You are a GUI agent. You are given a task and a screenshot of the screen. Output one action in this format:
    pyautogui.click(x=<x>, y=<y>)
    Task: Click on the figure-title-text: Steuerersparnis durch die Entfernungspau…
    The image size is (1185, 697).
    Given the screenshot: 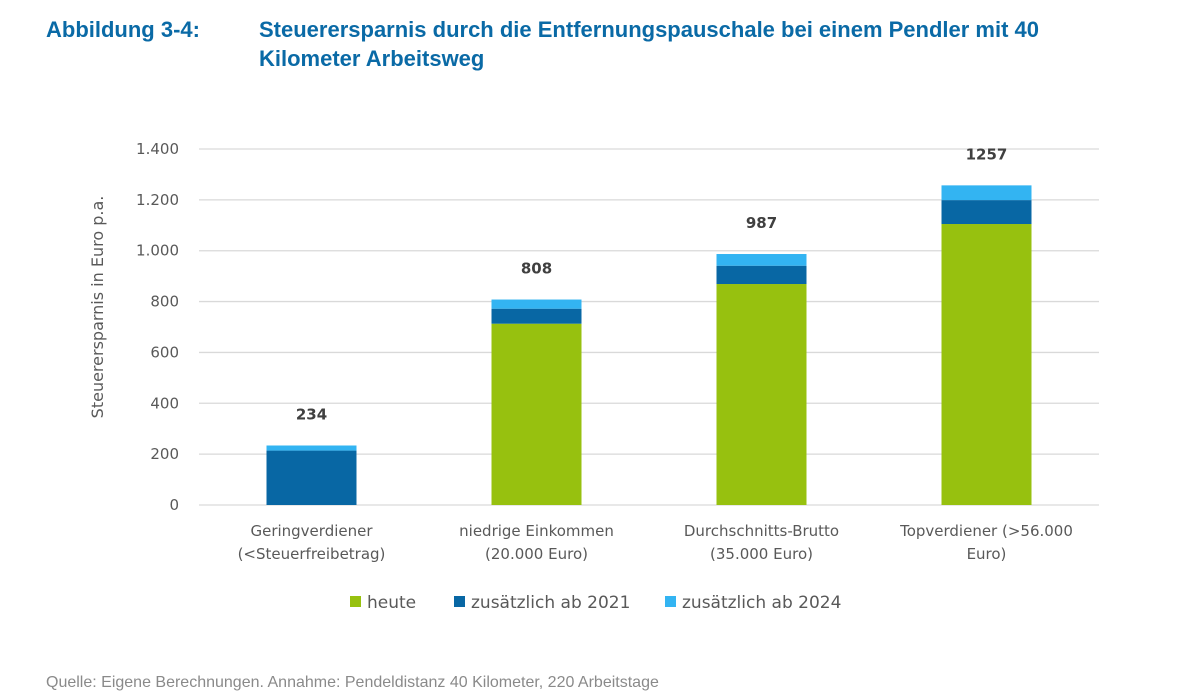 What is the action you would take?
    pyautogui.click(x=649, y=44)
    